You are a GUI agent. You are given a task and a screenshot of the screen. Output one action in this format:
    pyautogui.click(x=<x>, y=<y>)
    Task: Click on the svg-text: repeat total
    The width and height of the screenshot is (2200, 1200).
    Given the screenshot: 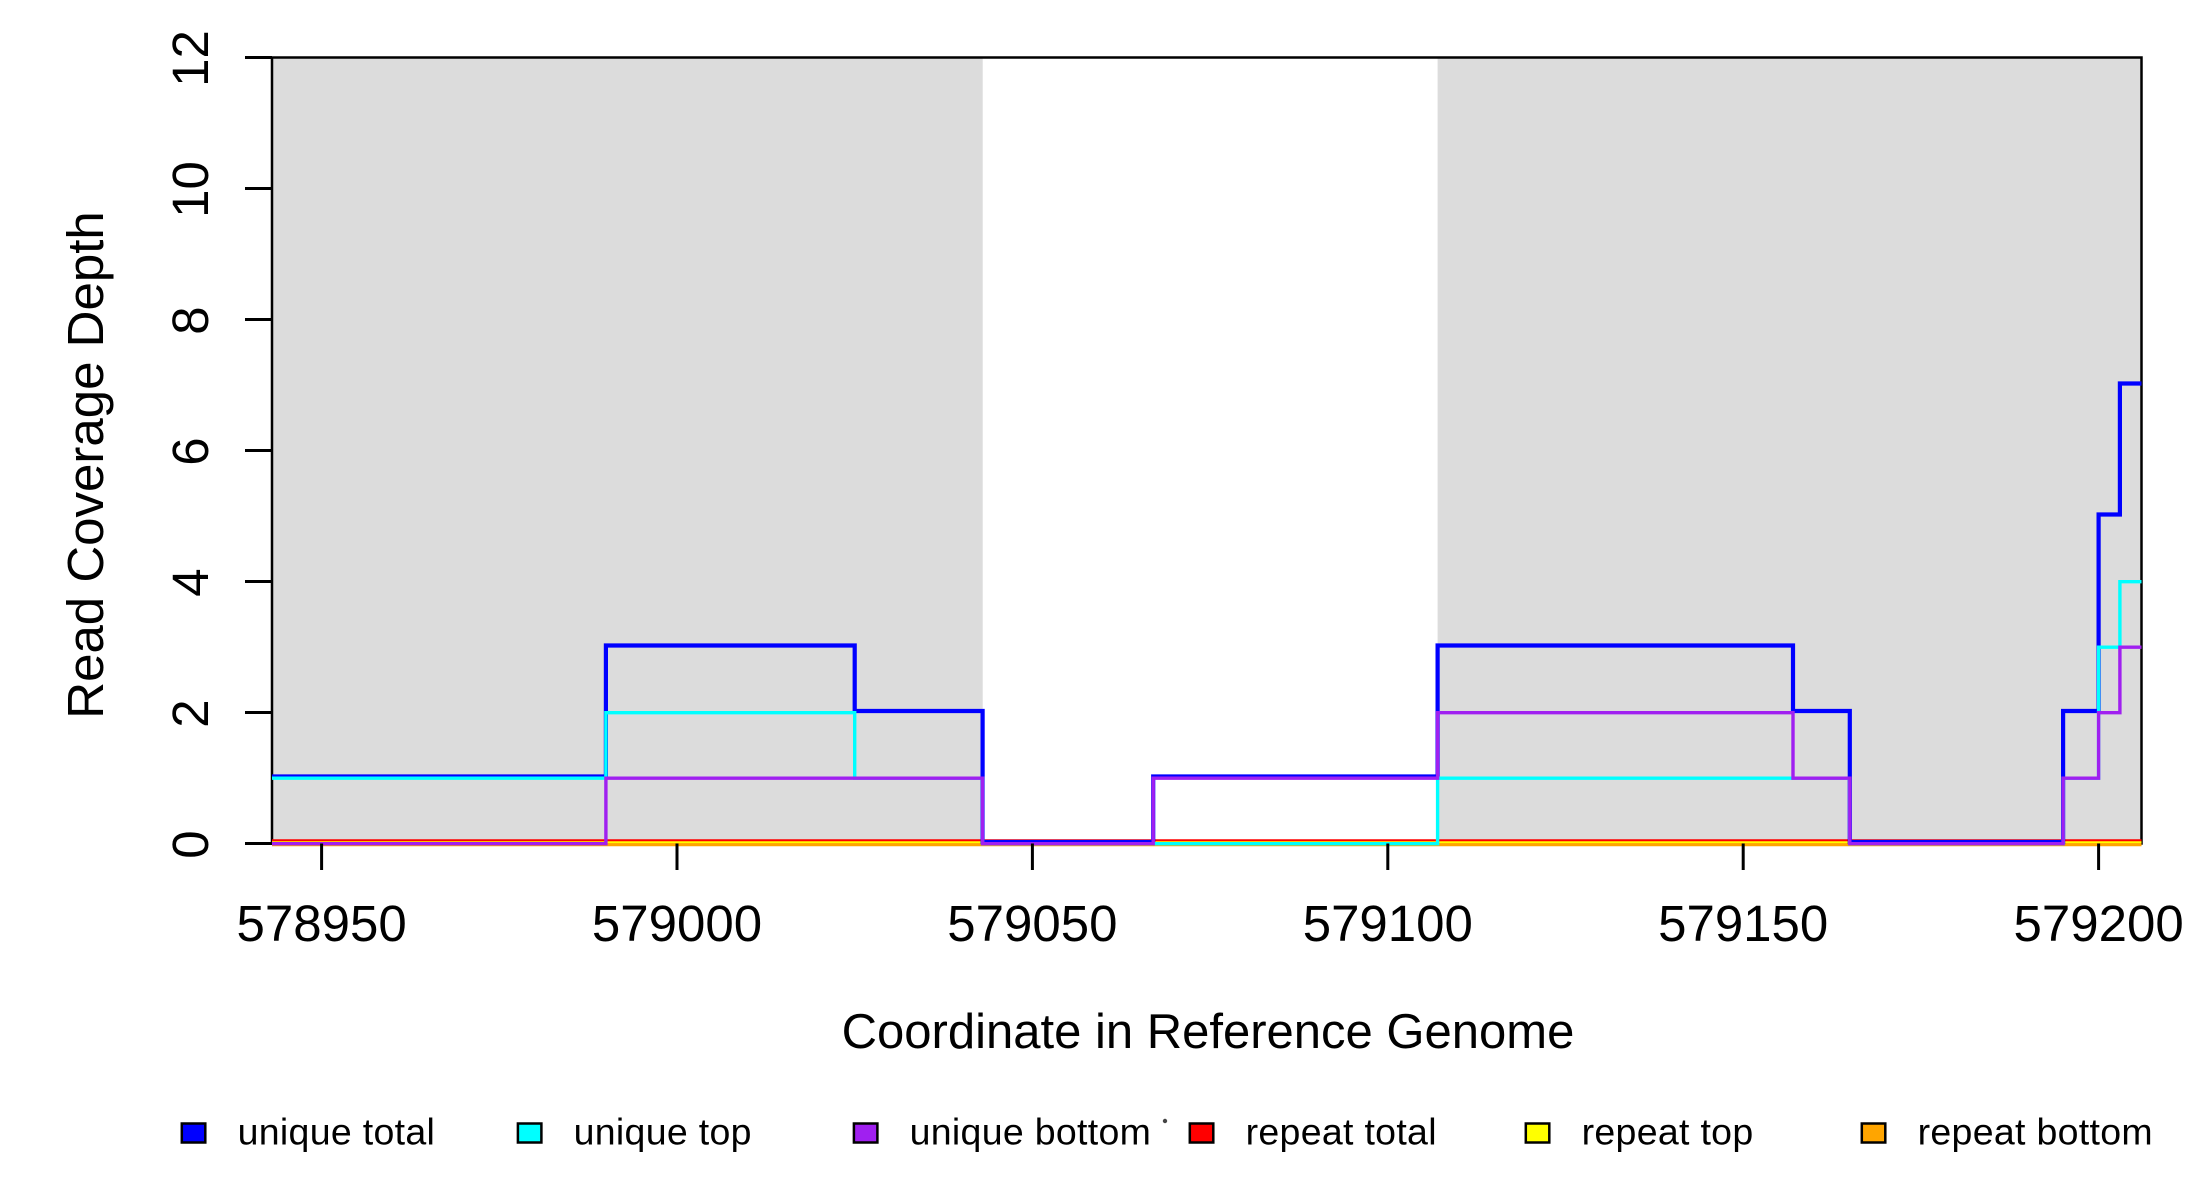 What is the action you would take?
    pyautogui.click(x=1341, y=1132)
    